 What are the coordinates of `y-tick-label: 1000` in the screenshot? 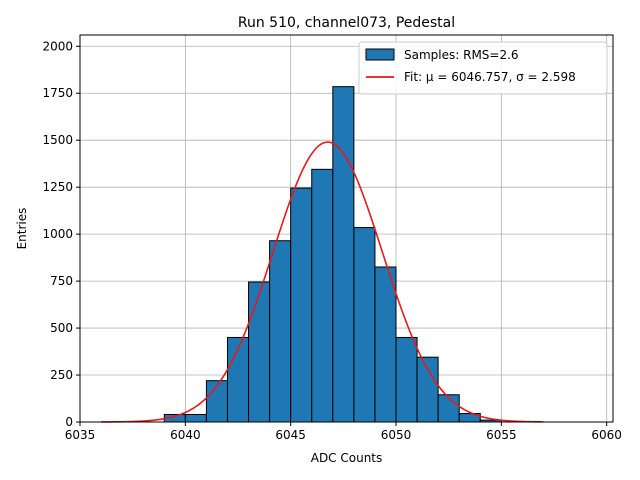 It's located at (57, 234).